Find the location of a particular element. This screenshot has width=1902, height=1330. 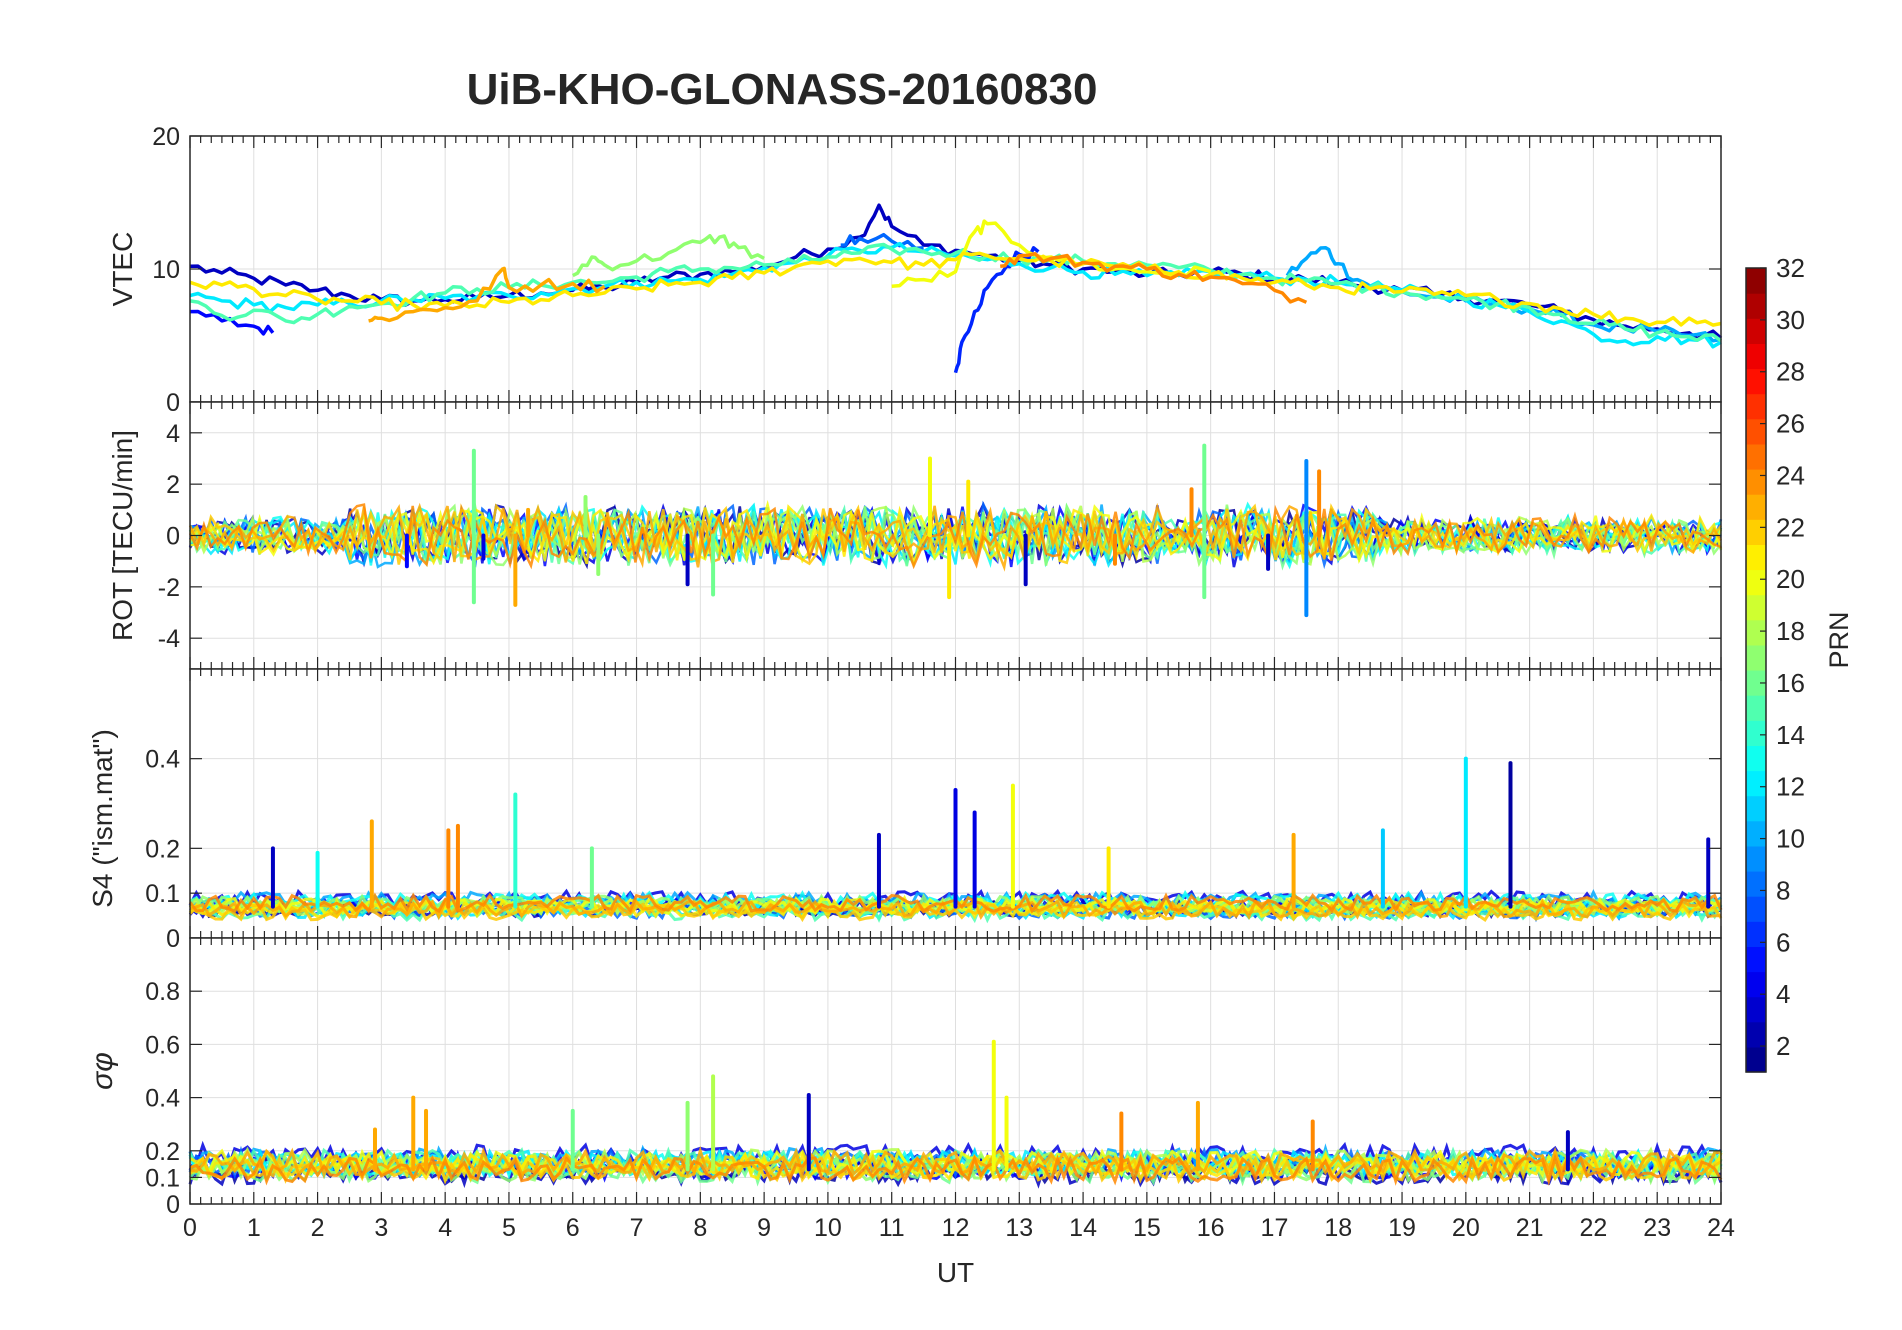

x-tick-label: 6 is located at coordinates (573, 1228).